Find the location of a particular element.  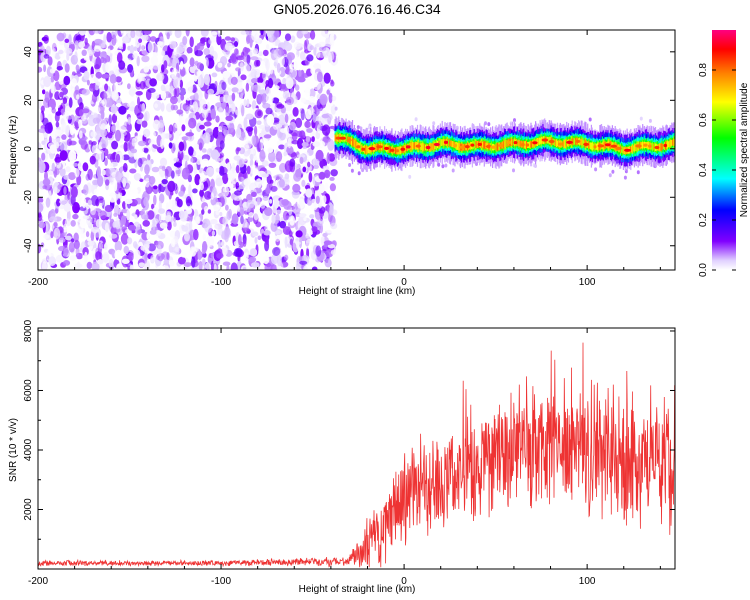

heatmap-xtick-label: -200 is located at coordinates (38, 282).